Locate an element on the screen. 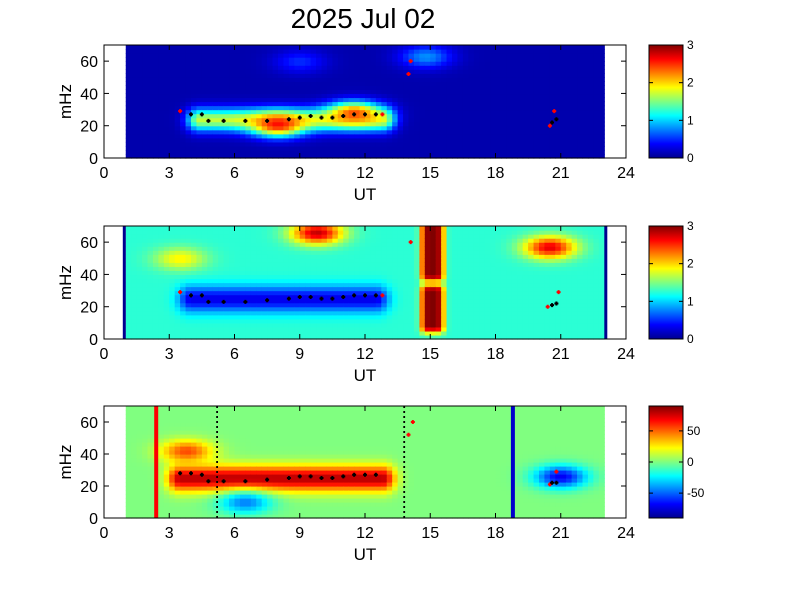 The width and height of the screenshot is (801, 600). y-tick-label: 60 is located at coordinates (89, 62).